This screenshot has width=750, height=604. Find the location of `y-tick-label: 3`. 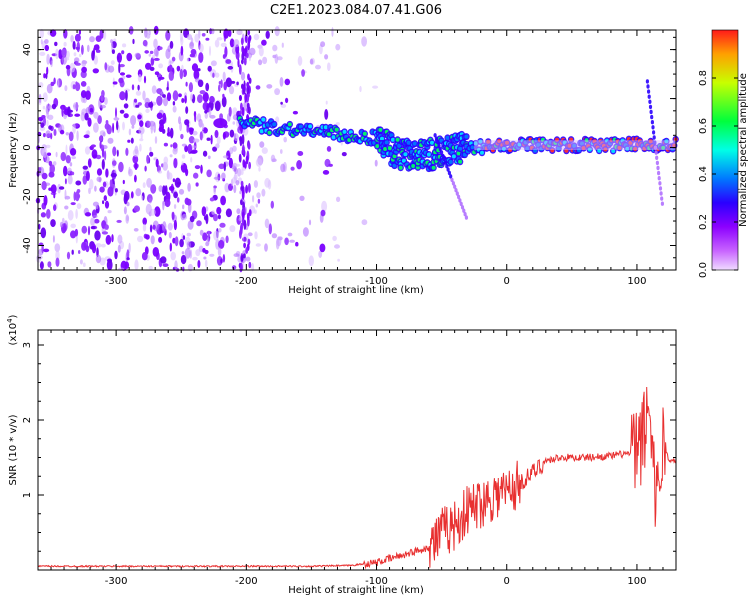

y-tick-label: 3 is located at coordinates (27, 345).